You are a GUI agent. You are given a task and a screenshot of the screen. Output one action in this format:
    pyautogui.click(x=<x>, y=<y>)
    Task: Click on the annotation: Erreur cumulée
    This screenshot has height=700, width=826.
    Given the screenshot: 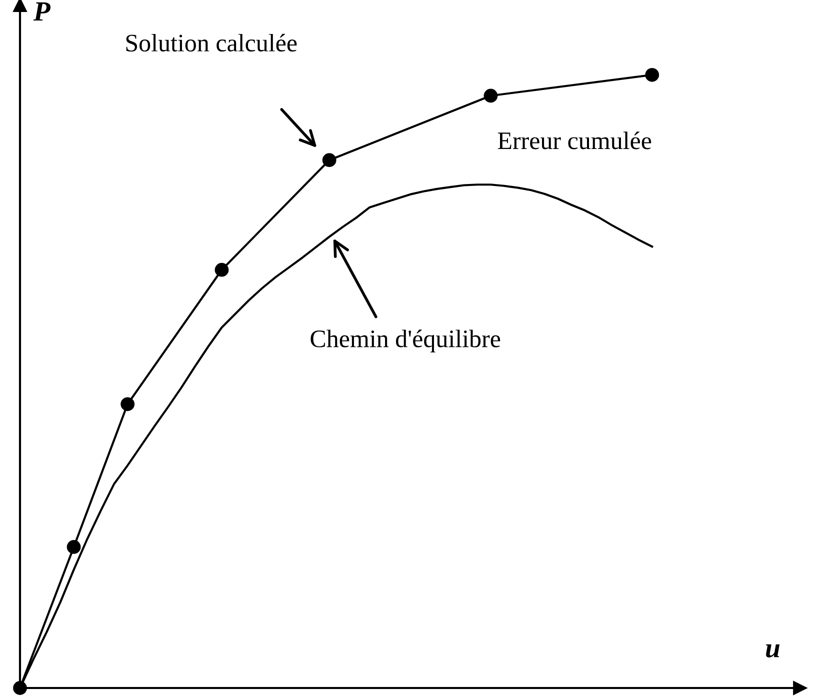 What is the action you would take?
    pyautogui.click(x=575, y=141)
    